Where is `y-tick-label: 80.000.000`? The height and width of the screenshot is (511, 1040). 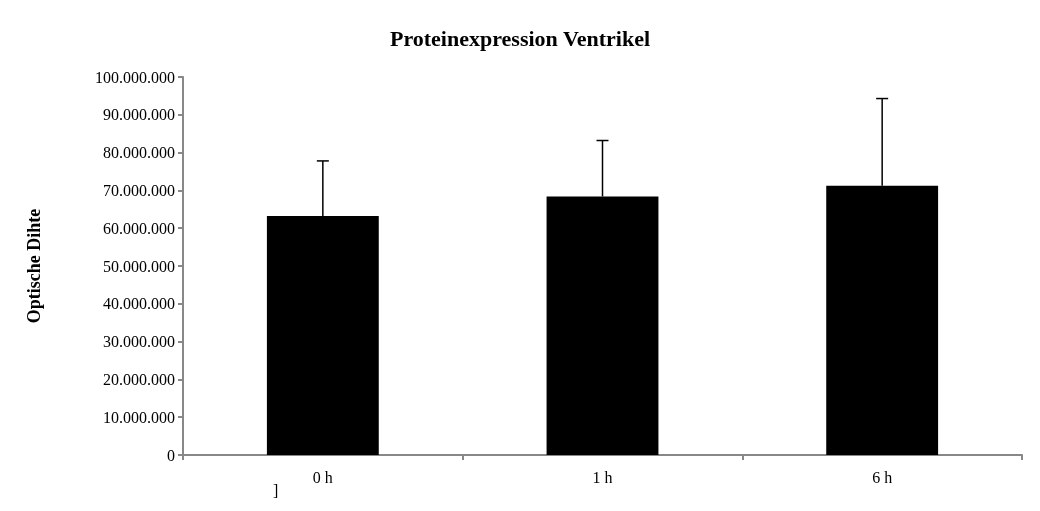 y-tick-label: 80.000.000 is located at coordinates (139, 153).